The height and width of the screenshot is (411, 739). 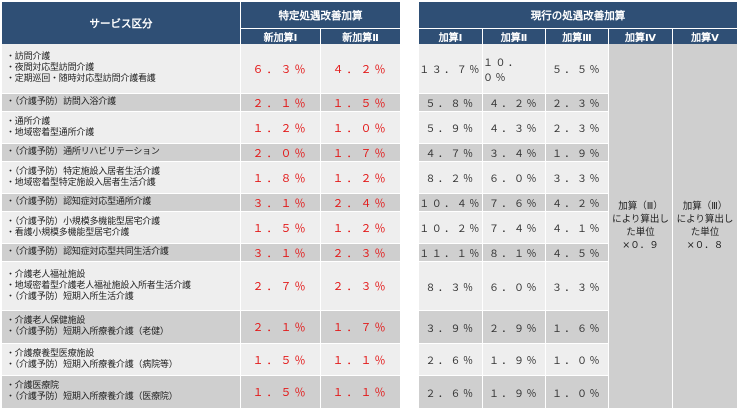 I want to click on service-cell: ・介護療養型医療施設 ・（介護予防）短期入所療養介護（病院等）, so click(x=121, y=359).